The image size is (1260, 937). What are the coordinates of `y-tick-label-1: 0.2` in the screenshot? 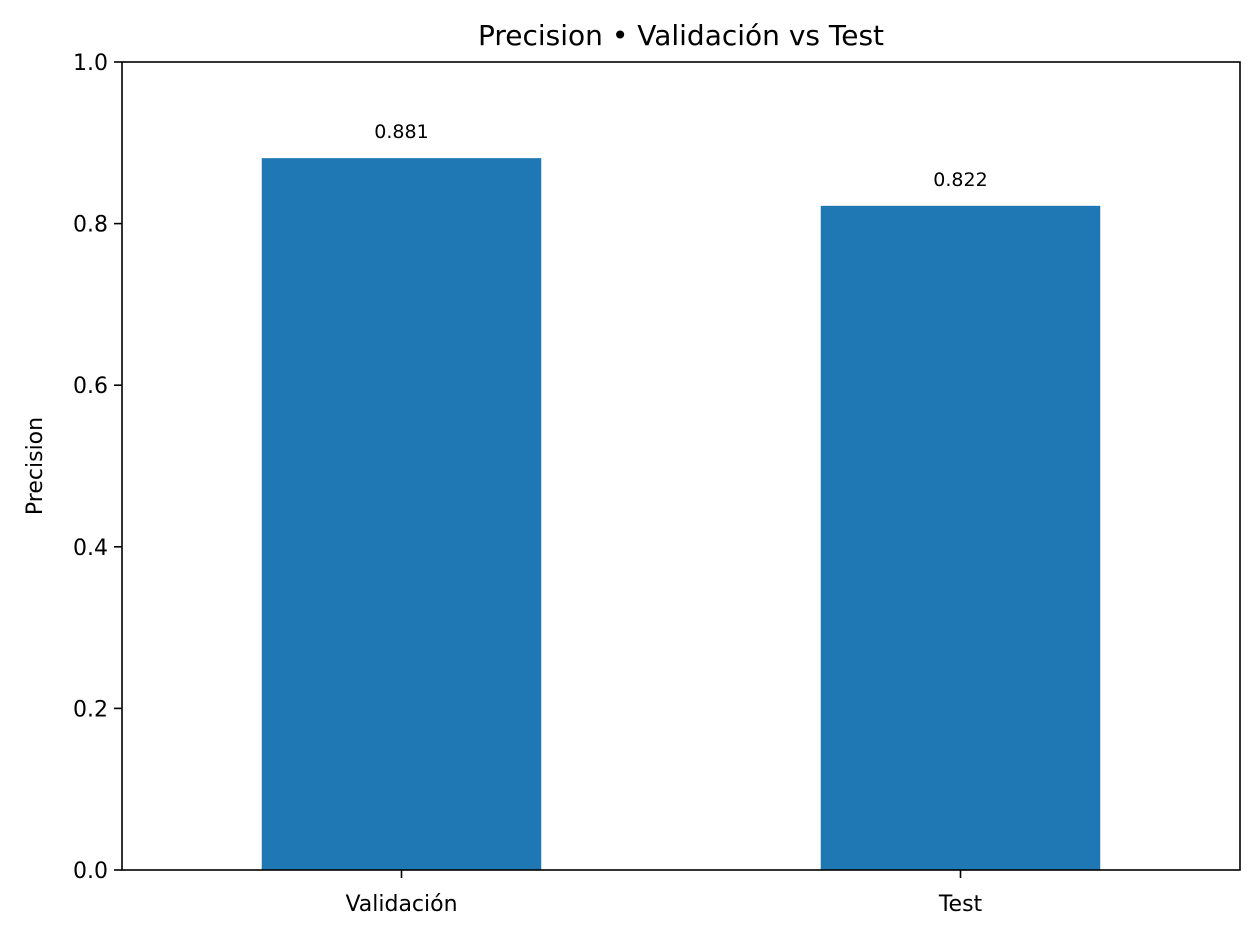 It's located at (90, 709).